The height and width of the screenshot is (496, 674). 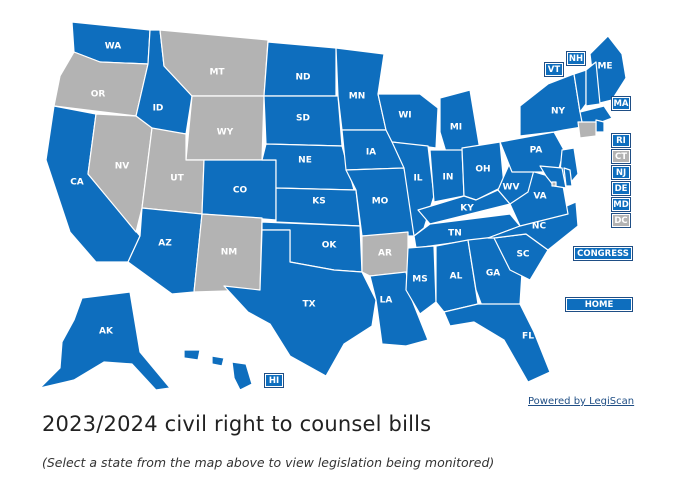 What do you see at coordinates (447, 176) in the screenshot?
I see `state-in` at bounding box center [447, 176].